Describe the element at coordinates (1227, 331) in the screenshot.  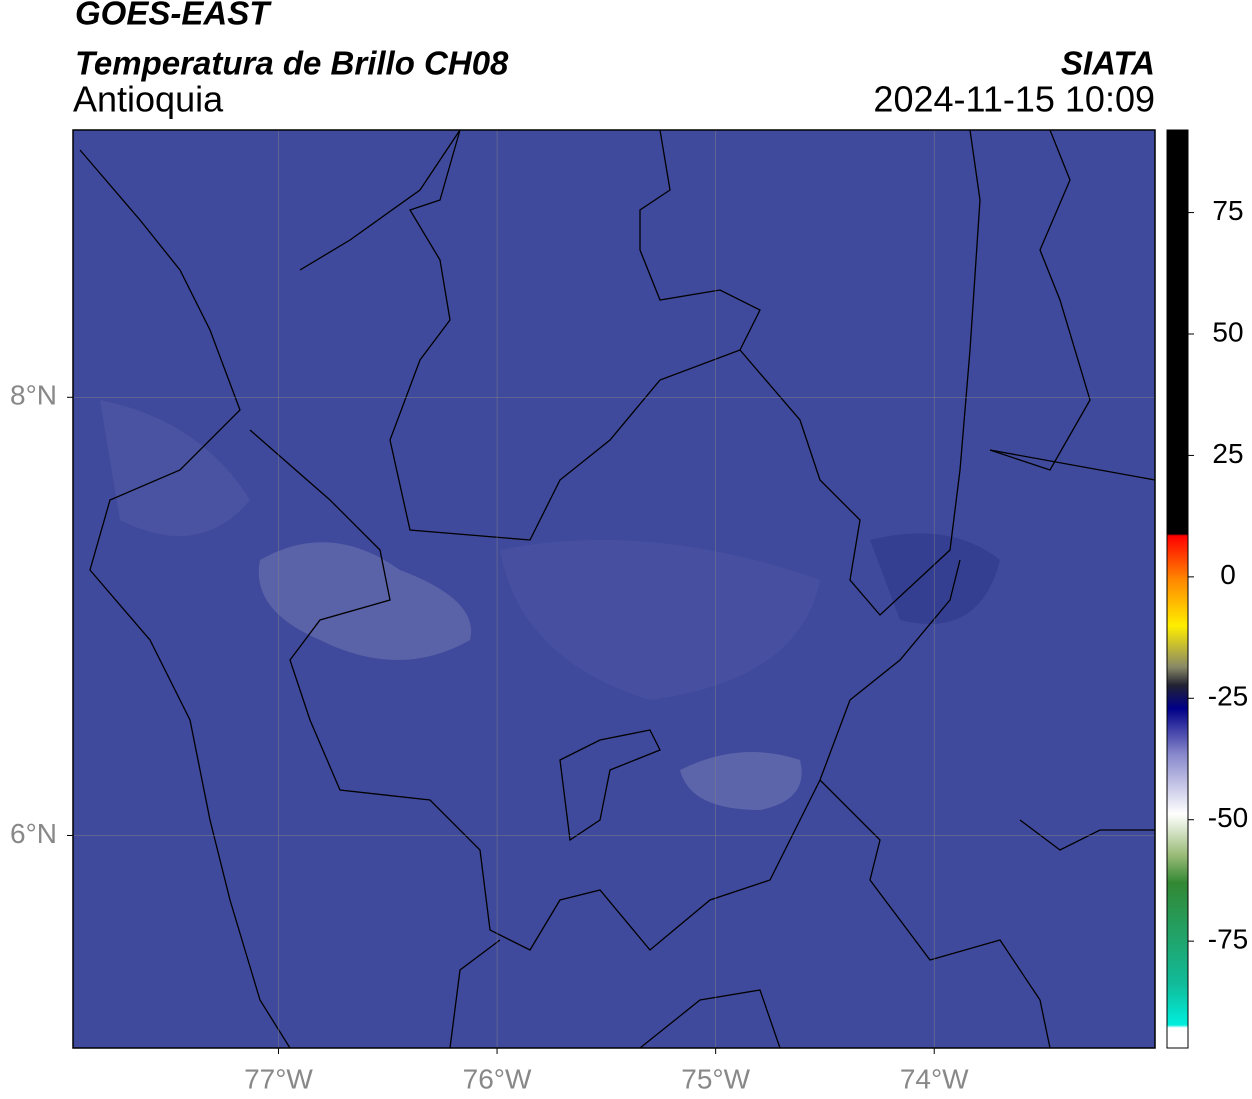
I see `colorbar-tick-label: 50` at that location.